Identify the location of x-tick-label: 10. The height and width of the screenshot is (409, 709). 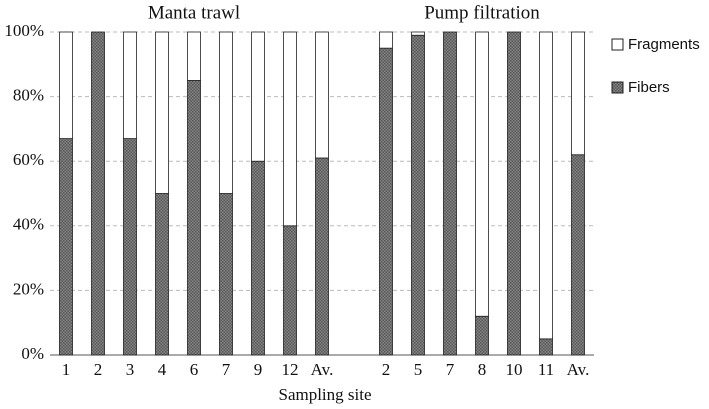
(514, 369).